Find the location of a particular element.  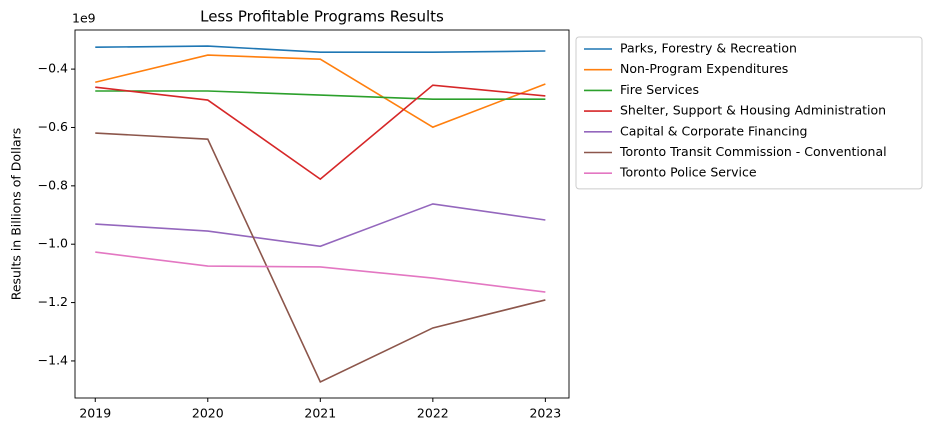

y-tick-label: −1.2 is located at coordinates (53, 301).